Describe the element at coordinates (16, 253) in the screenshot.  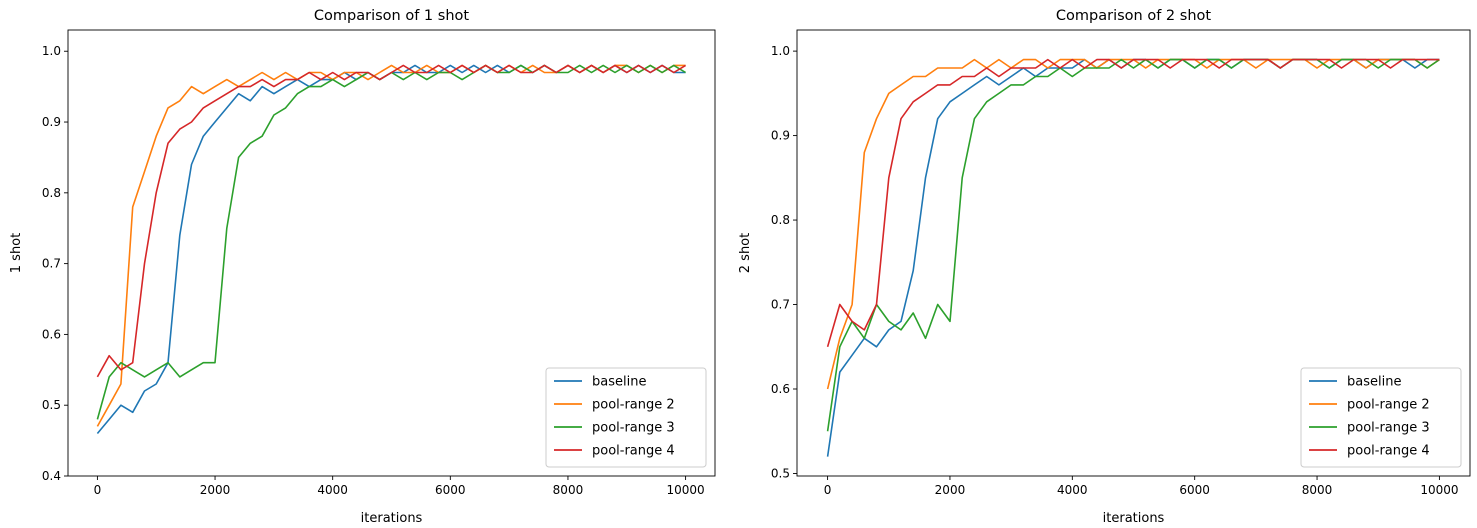
I see `y-axis-label: 1 shot` at that location.